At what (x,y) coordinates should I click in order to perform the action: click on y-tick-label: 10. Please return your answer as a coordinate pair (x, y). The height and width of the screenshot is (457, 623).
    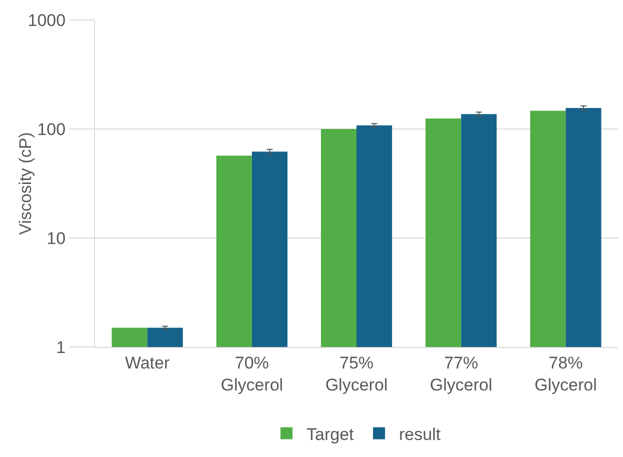
    Looking at the image, I should click on (56, 238).